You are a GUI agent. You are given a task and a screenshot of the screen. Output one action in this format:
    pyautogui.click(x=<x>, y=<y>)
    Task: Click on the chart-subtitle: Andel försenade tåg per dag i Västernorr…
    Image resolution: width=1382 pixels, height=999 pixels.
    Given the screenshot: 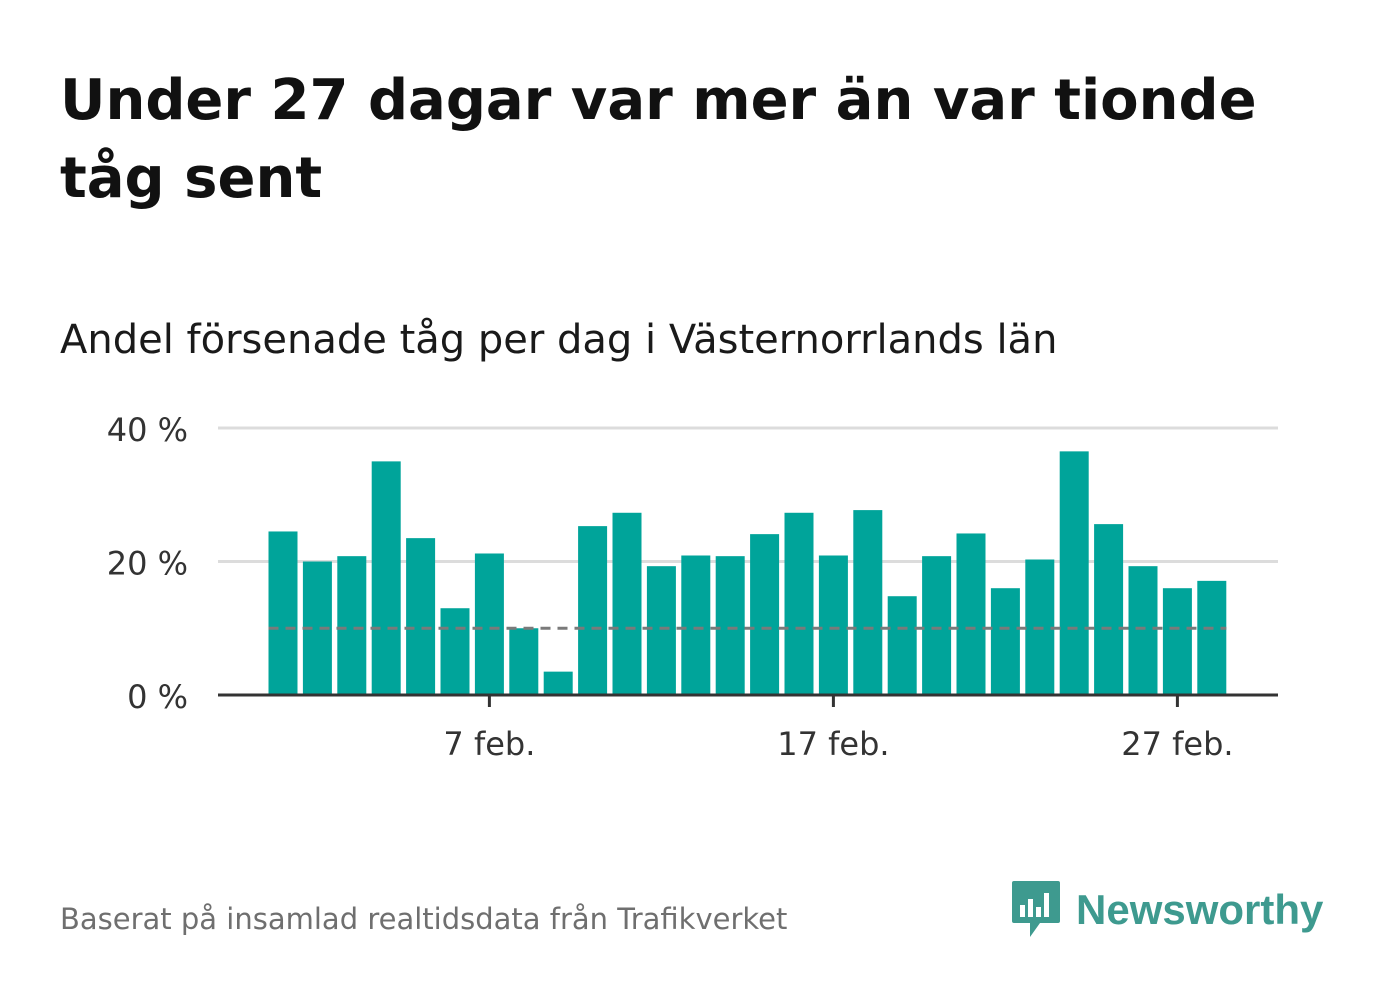 What is the action you would take?
    pyautogui.click(x=559, y=340)
    